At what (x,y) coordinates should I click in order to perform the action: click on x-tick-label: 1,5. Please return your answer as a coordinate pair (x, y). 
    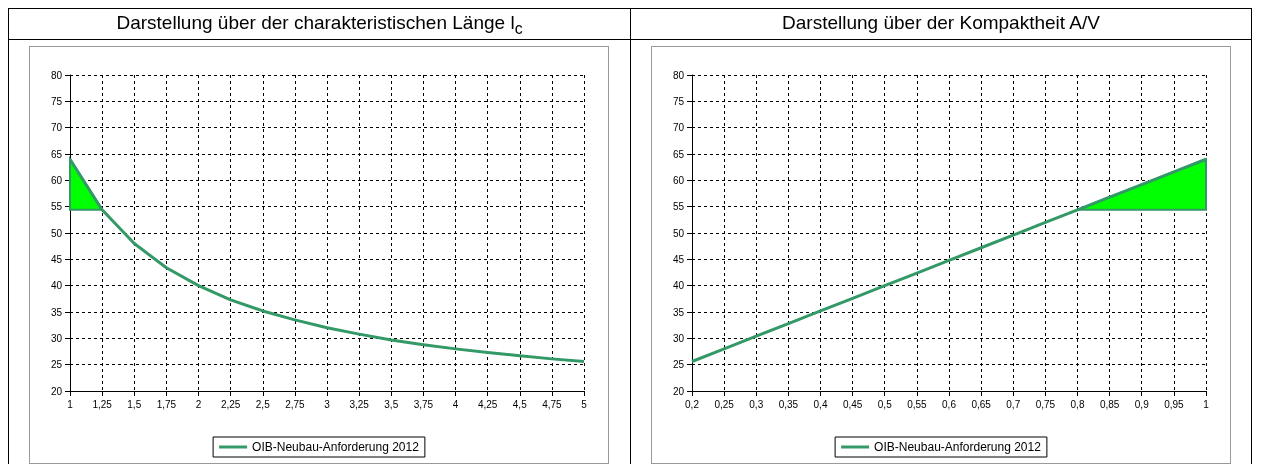
    Looking at the image, I should click on (134, 404).